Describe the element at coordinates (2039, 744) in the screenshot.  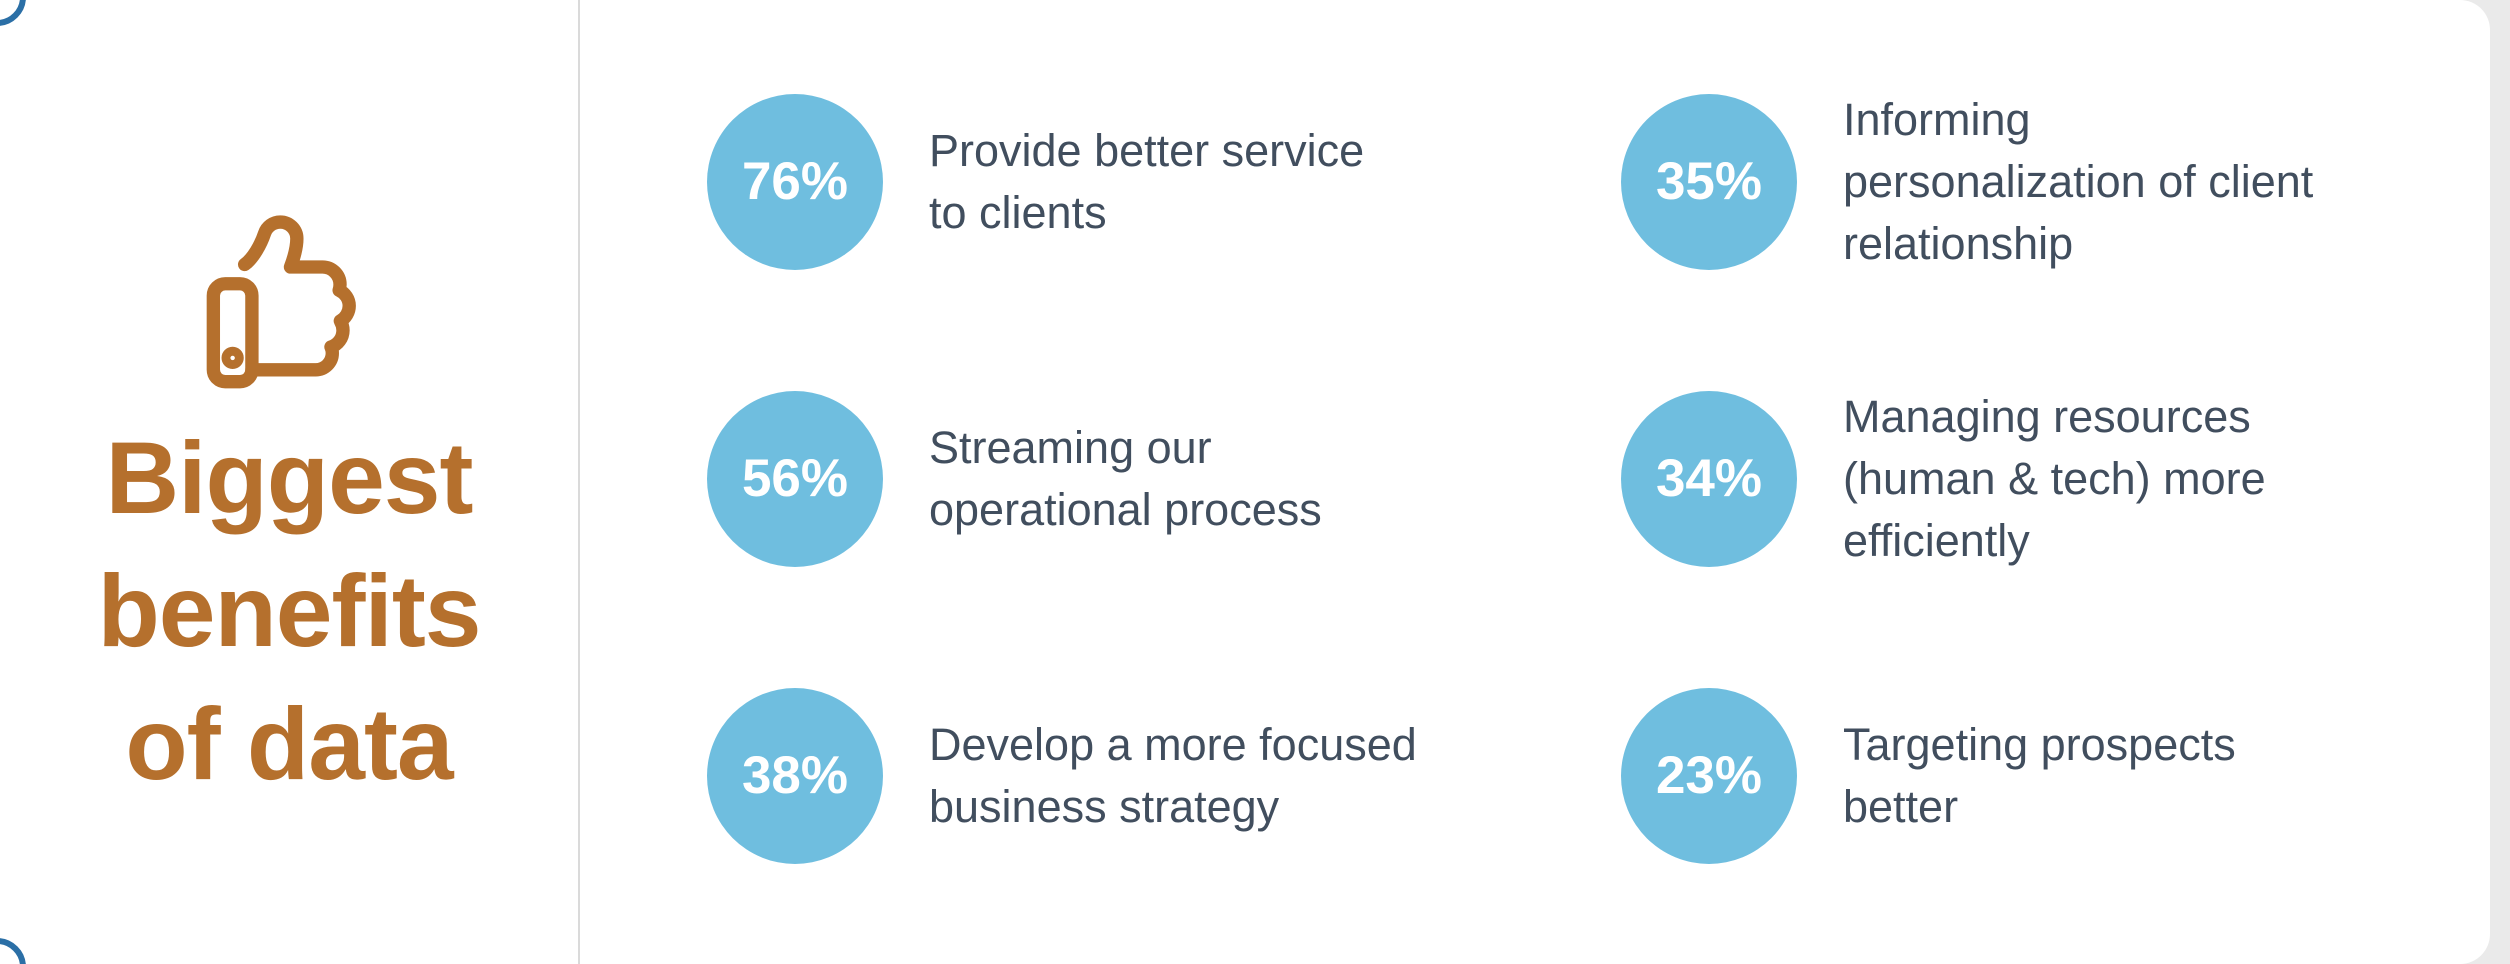
I see `label-line: Targeting prospects` at that location.